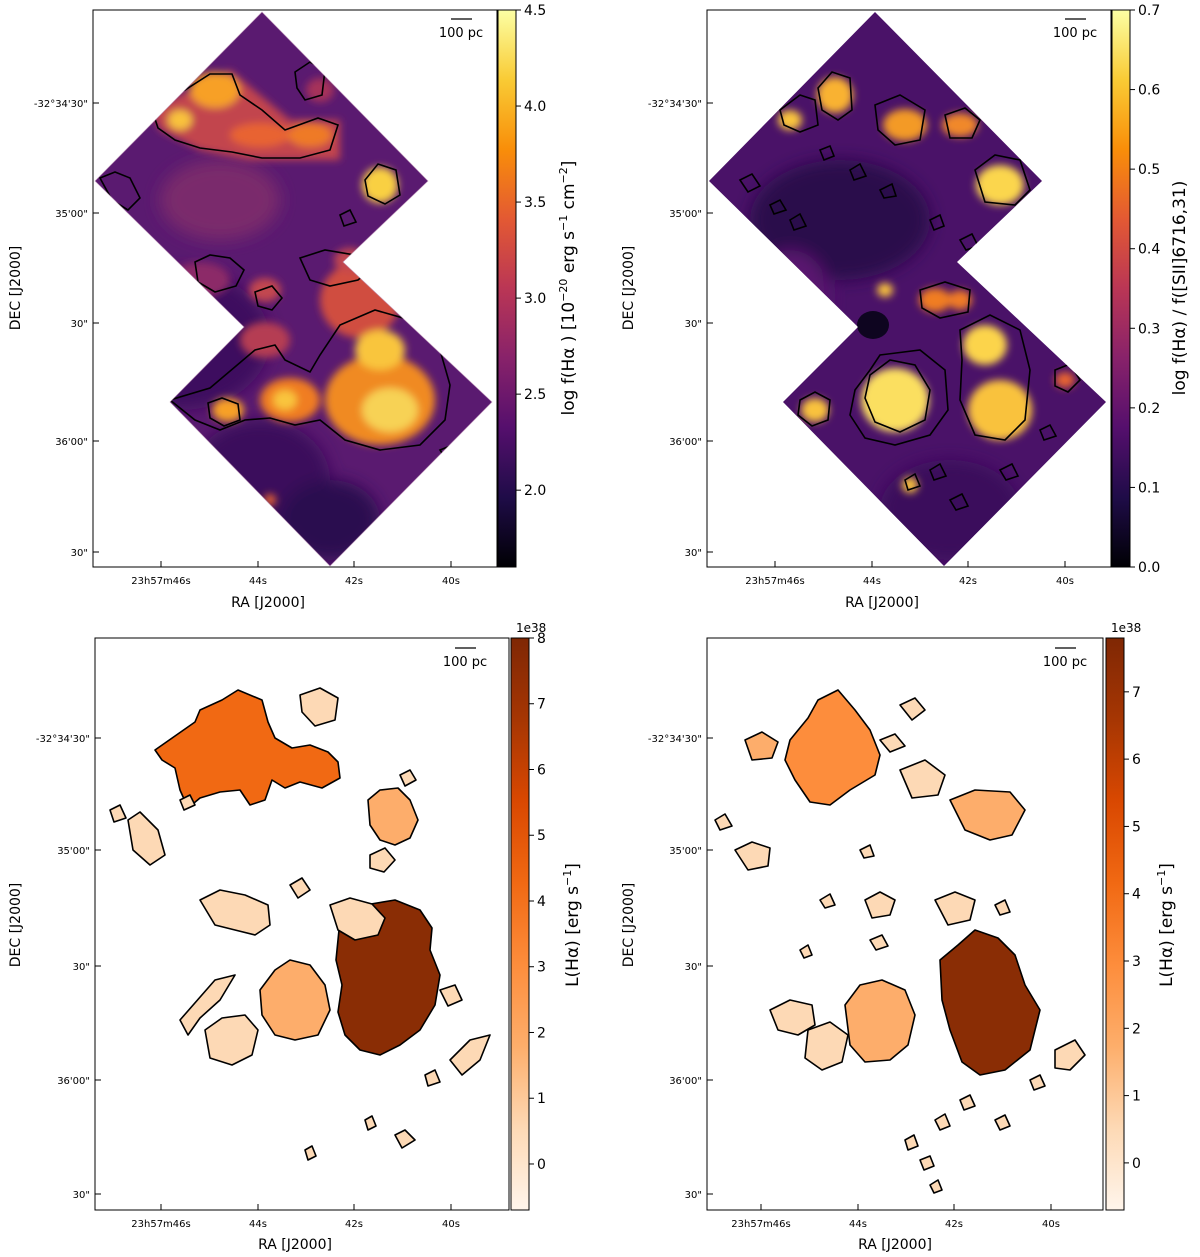 The image size is (1200, 1257). What do you see at coordinates (1149, 170) in the screenshot?
I see `colorbar-tick-label: 0.5` at bounding box center [1149, 170].